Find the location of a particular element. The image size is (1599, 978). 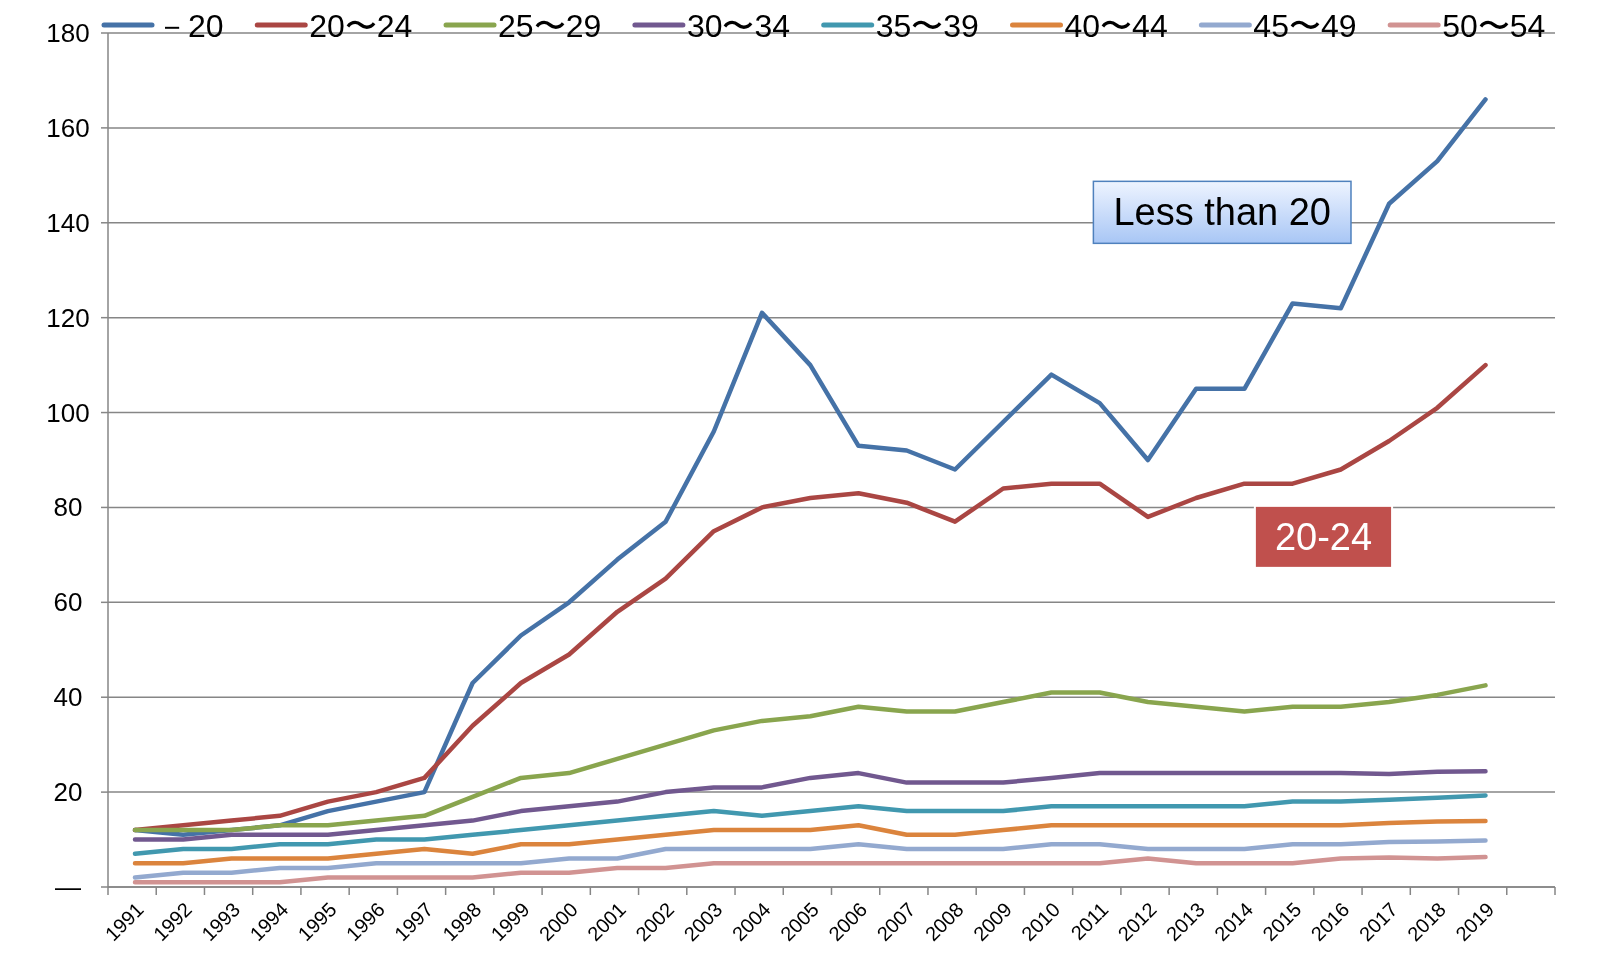

legend-label: 30〜34 is located at coordinates (738, 26).